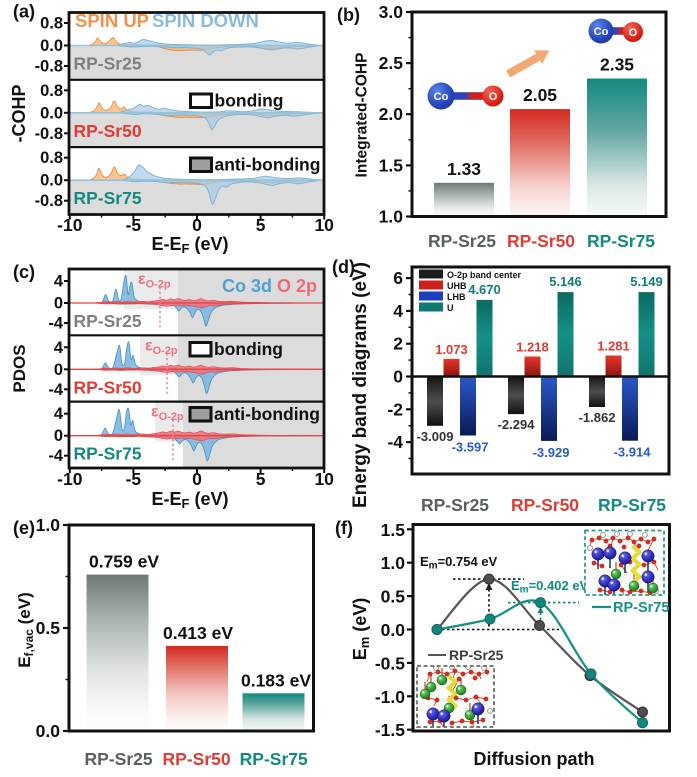 The height and width of the screenshot is (777, 697). What do you see at coordinates (112, 20) in the screenshot?
I see `svg-text: SPIN UP` at bounding box center [112, 20].